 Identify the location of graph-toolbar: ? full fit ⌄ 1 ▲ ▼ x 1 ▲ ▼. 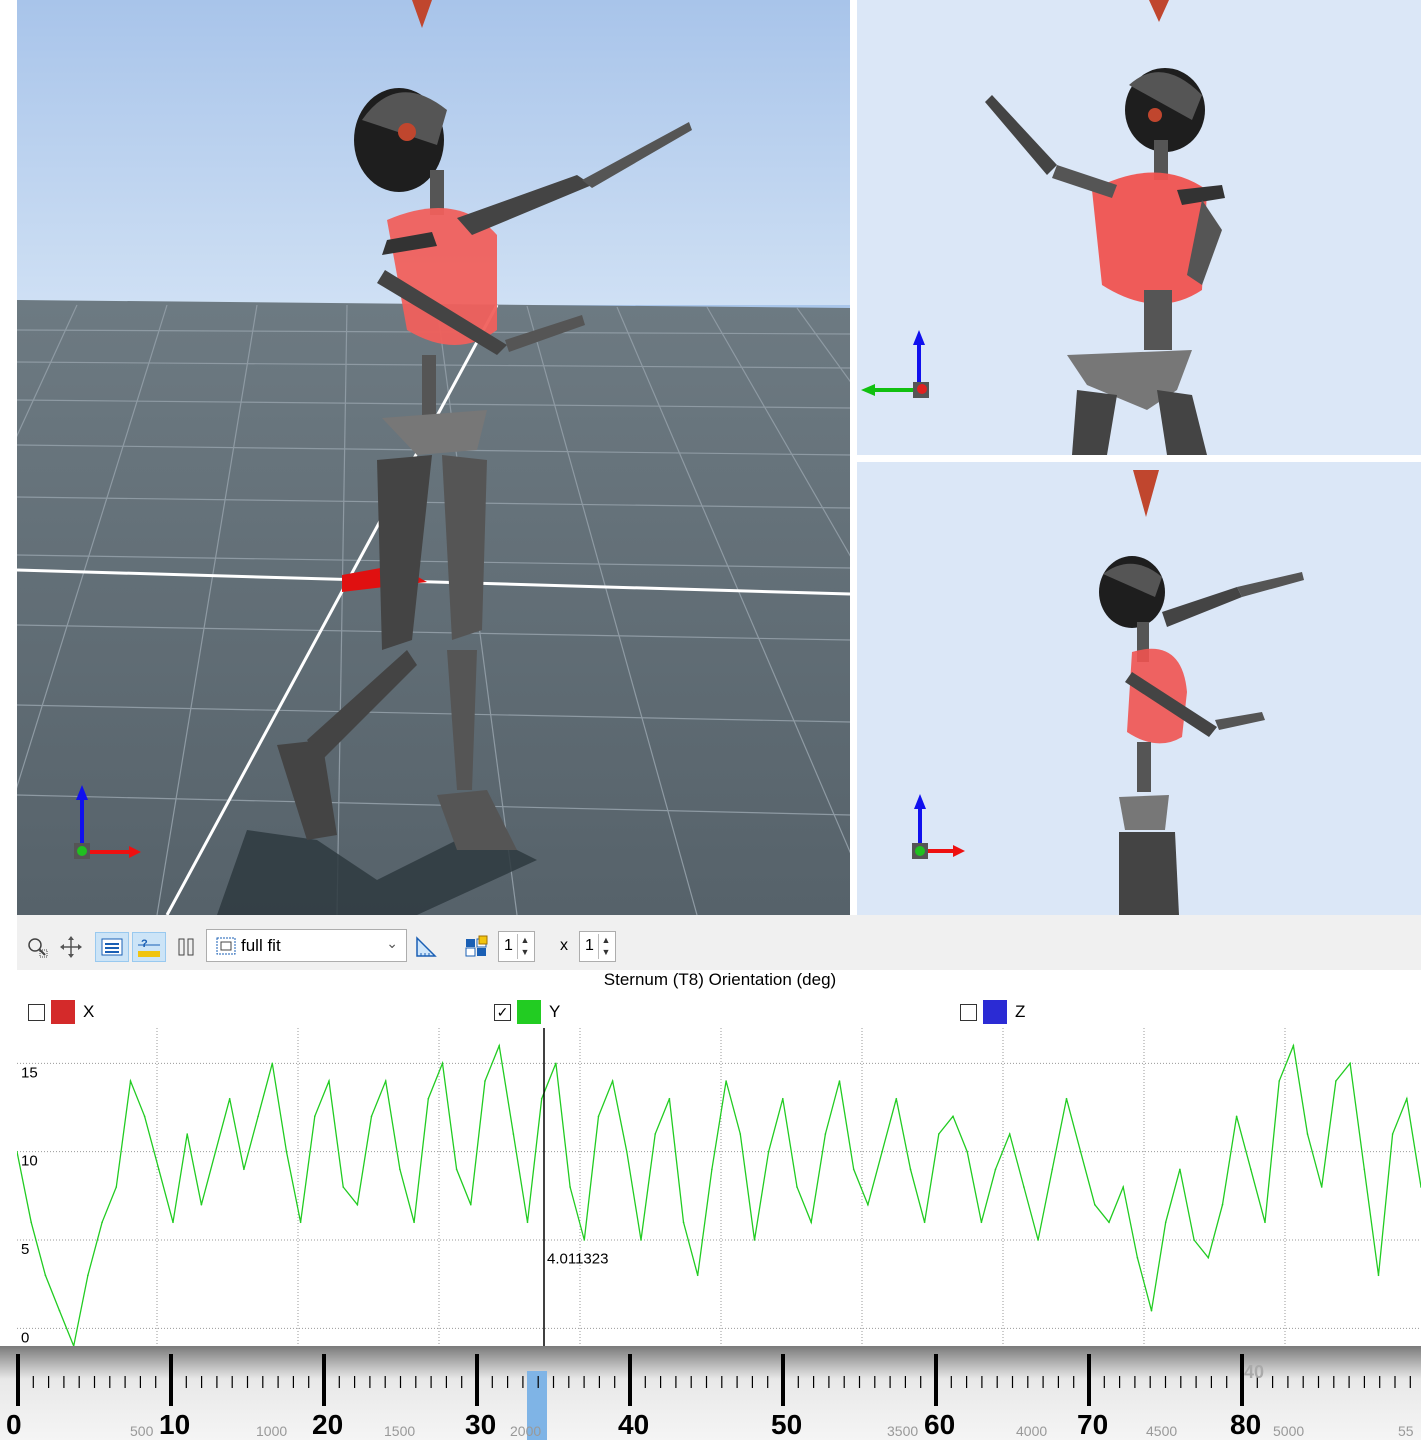
(719, 942).